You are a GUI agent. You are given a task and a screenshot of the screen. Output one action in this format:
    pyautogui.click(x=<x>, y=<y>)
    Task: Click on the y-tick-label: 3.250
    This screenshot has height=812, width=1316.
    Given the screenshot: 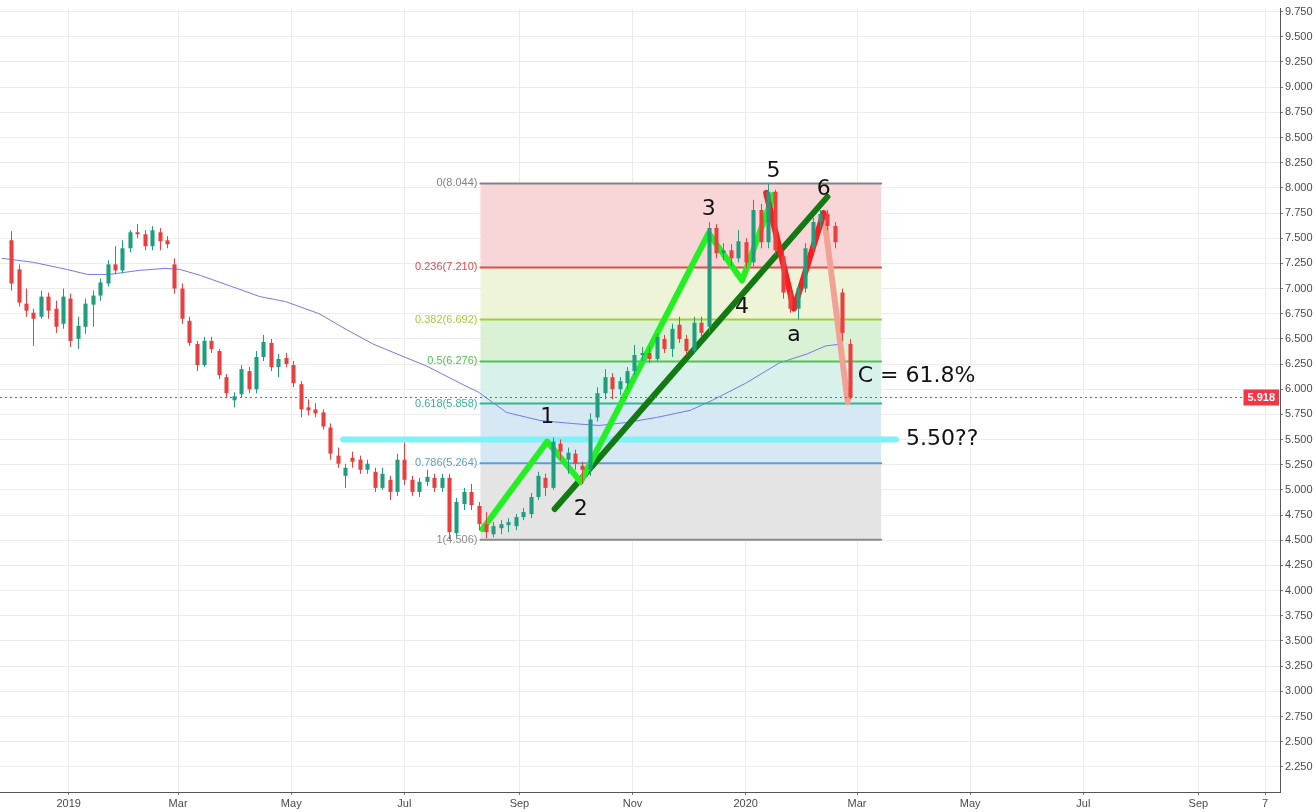 What is the action you would take?
    pyautogui.click(x=1299, y=665)
    